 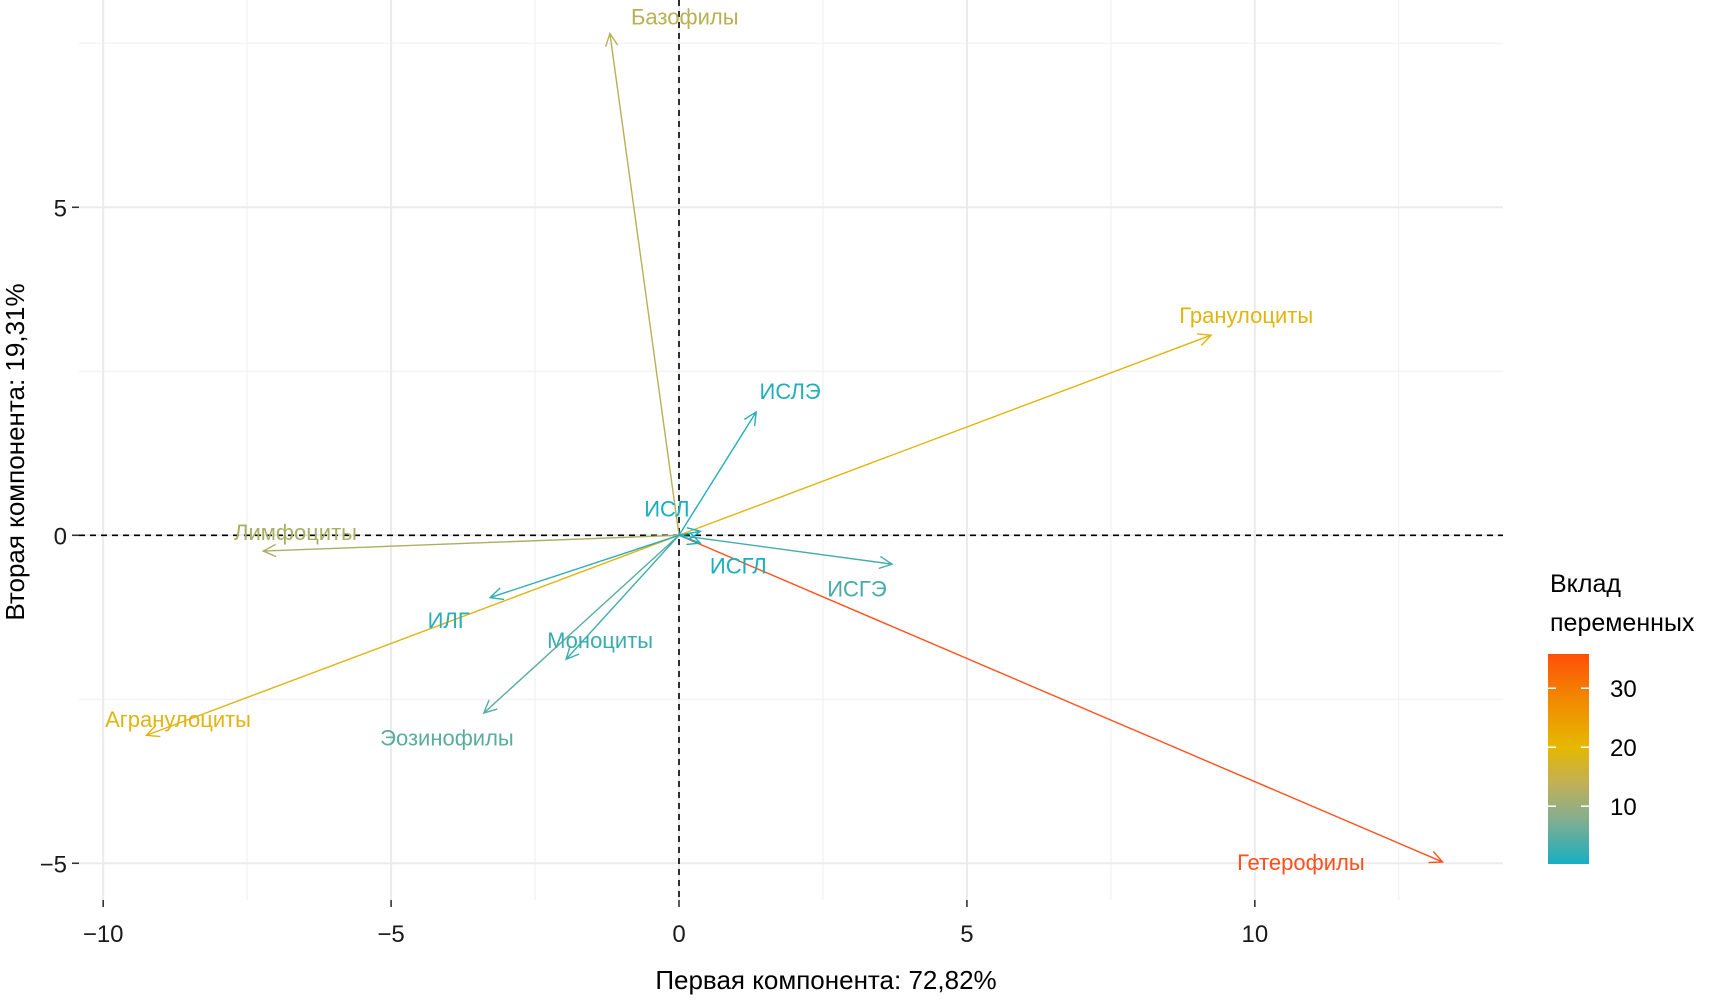 I want to click on legend-ticks: 10 20 30, so click(x=1592, y=748).